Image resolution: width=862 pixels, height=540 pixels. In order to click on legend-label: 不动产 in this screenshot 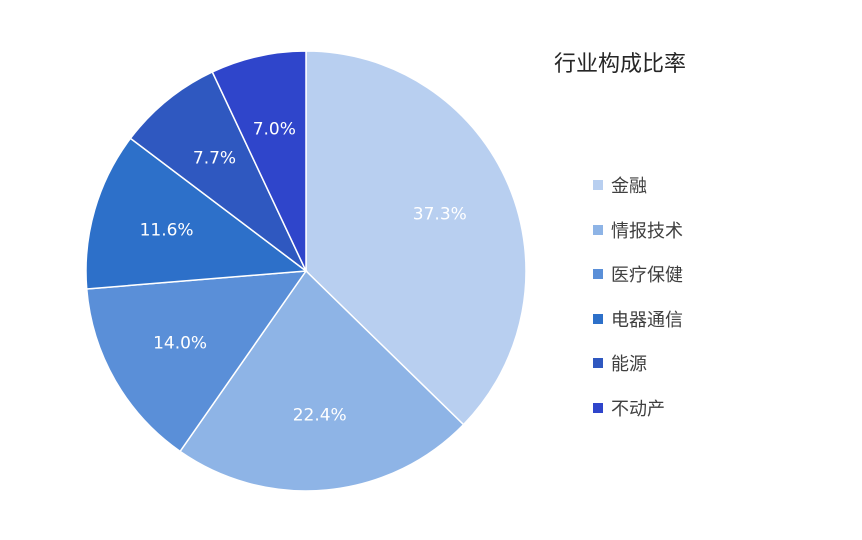, I will do `click(638, 409)`.